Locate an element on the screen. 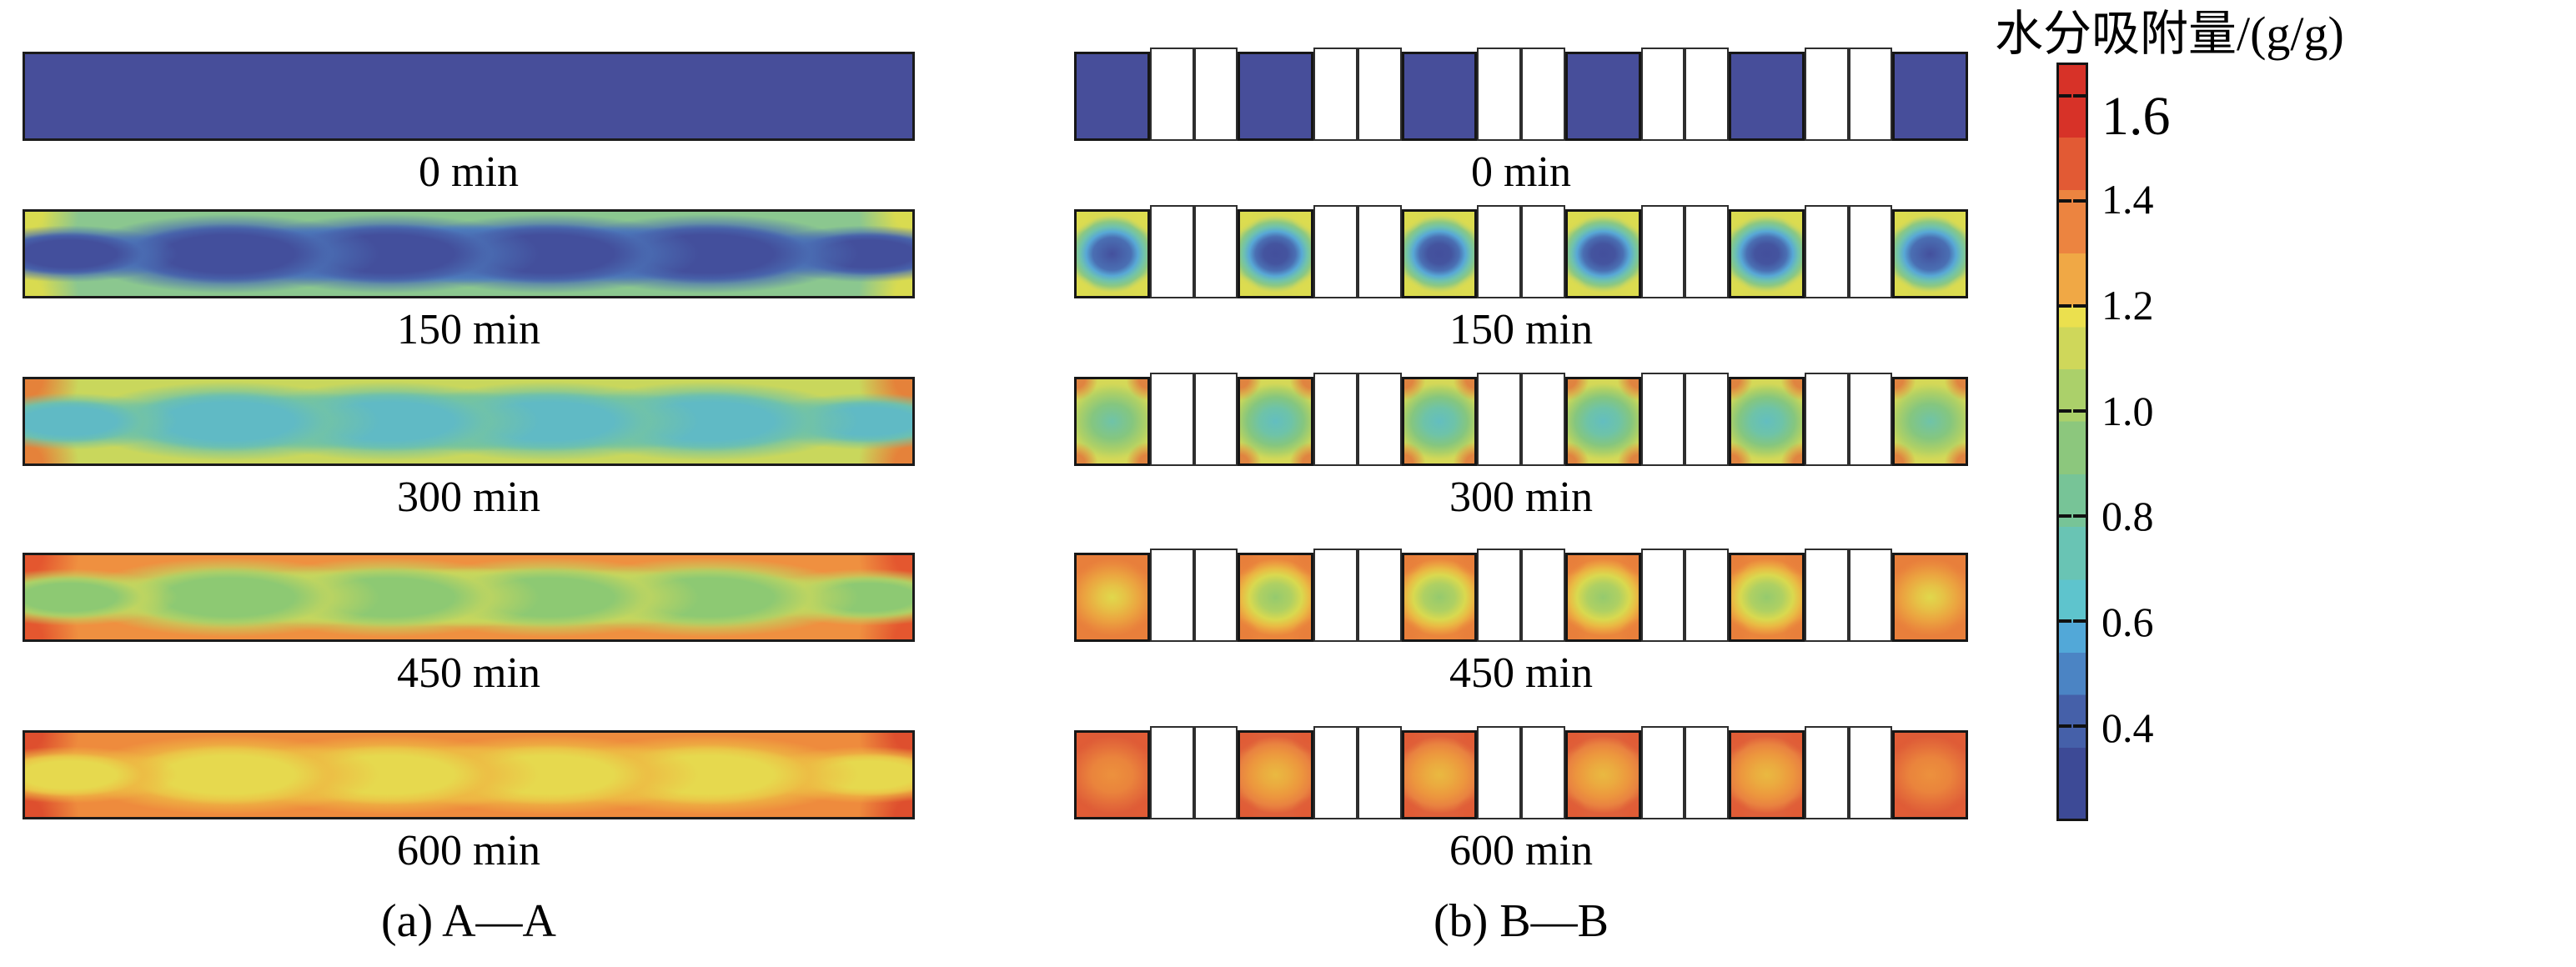 This screenshot has height=967, width=2576. time-label: 600 min is located at coordinates (468, 851).